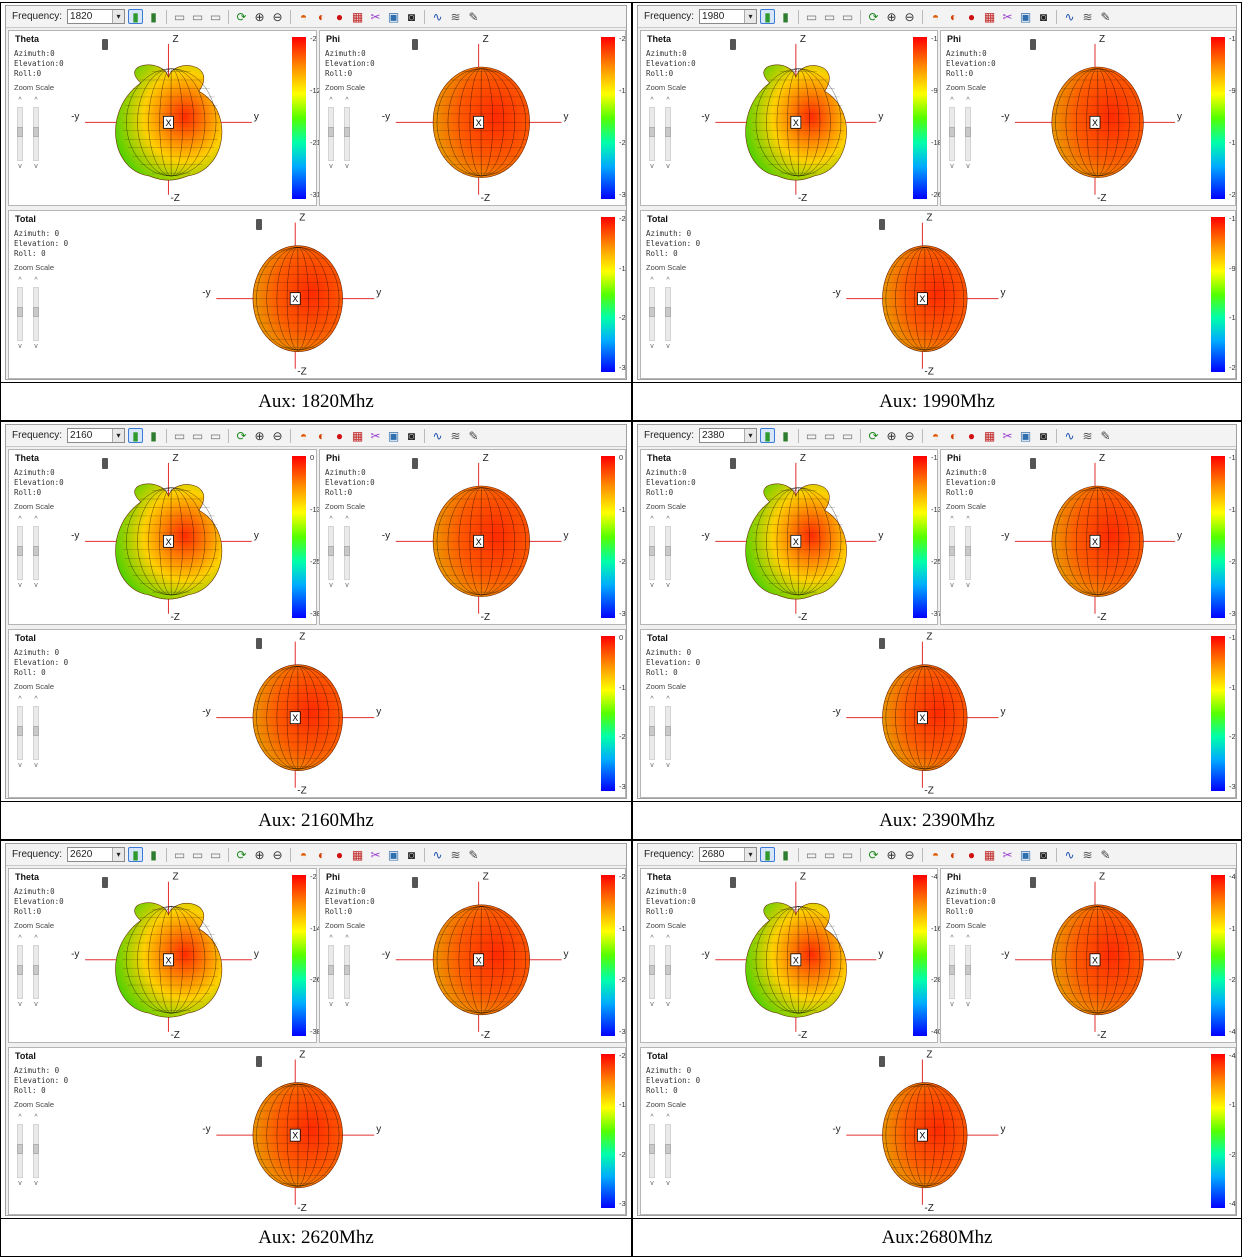 Image resolution: width=1242 pixels, height=1257 pixels. What do you see at coordinates (847, 854) in the screenshot?
I see `view-top-icon: ▭` at bounding box center [847, 854].